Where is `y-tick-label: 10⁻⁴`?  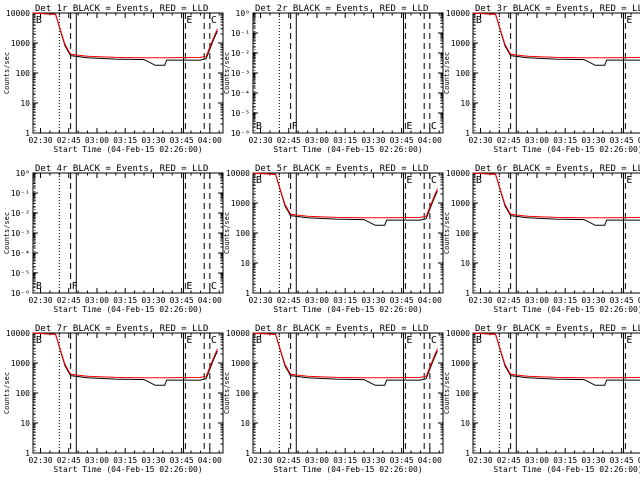 y-tick-label: 10⁻⁴ is located at coordinates (20, 253).